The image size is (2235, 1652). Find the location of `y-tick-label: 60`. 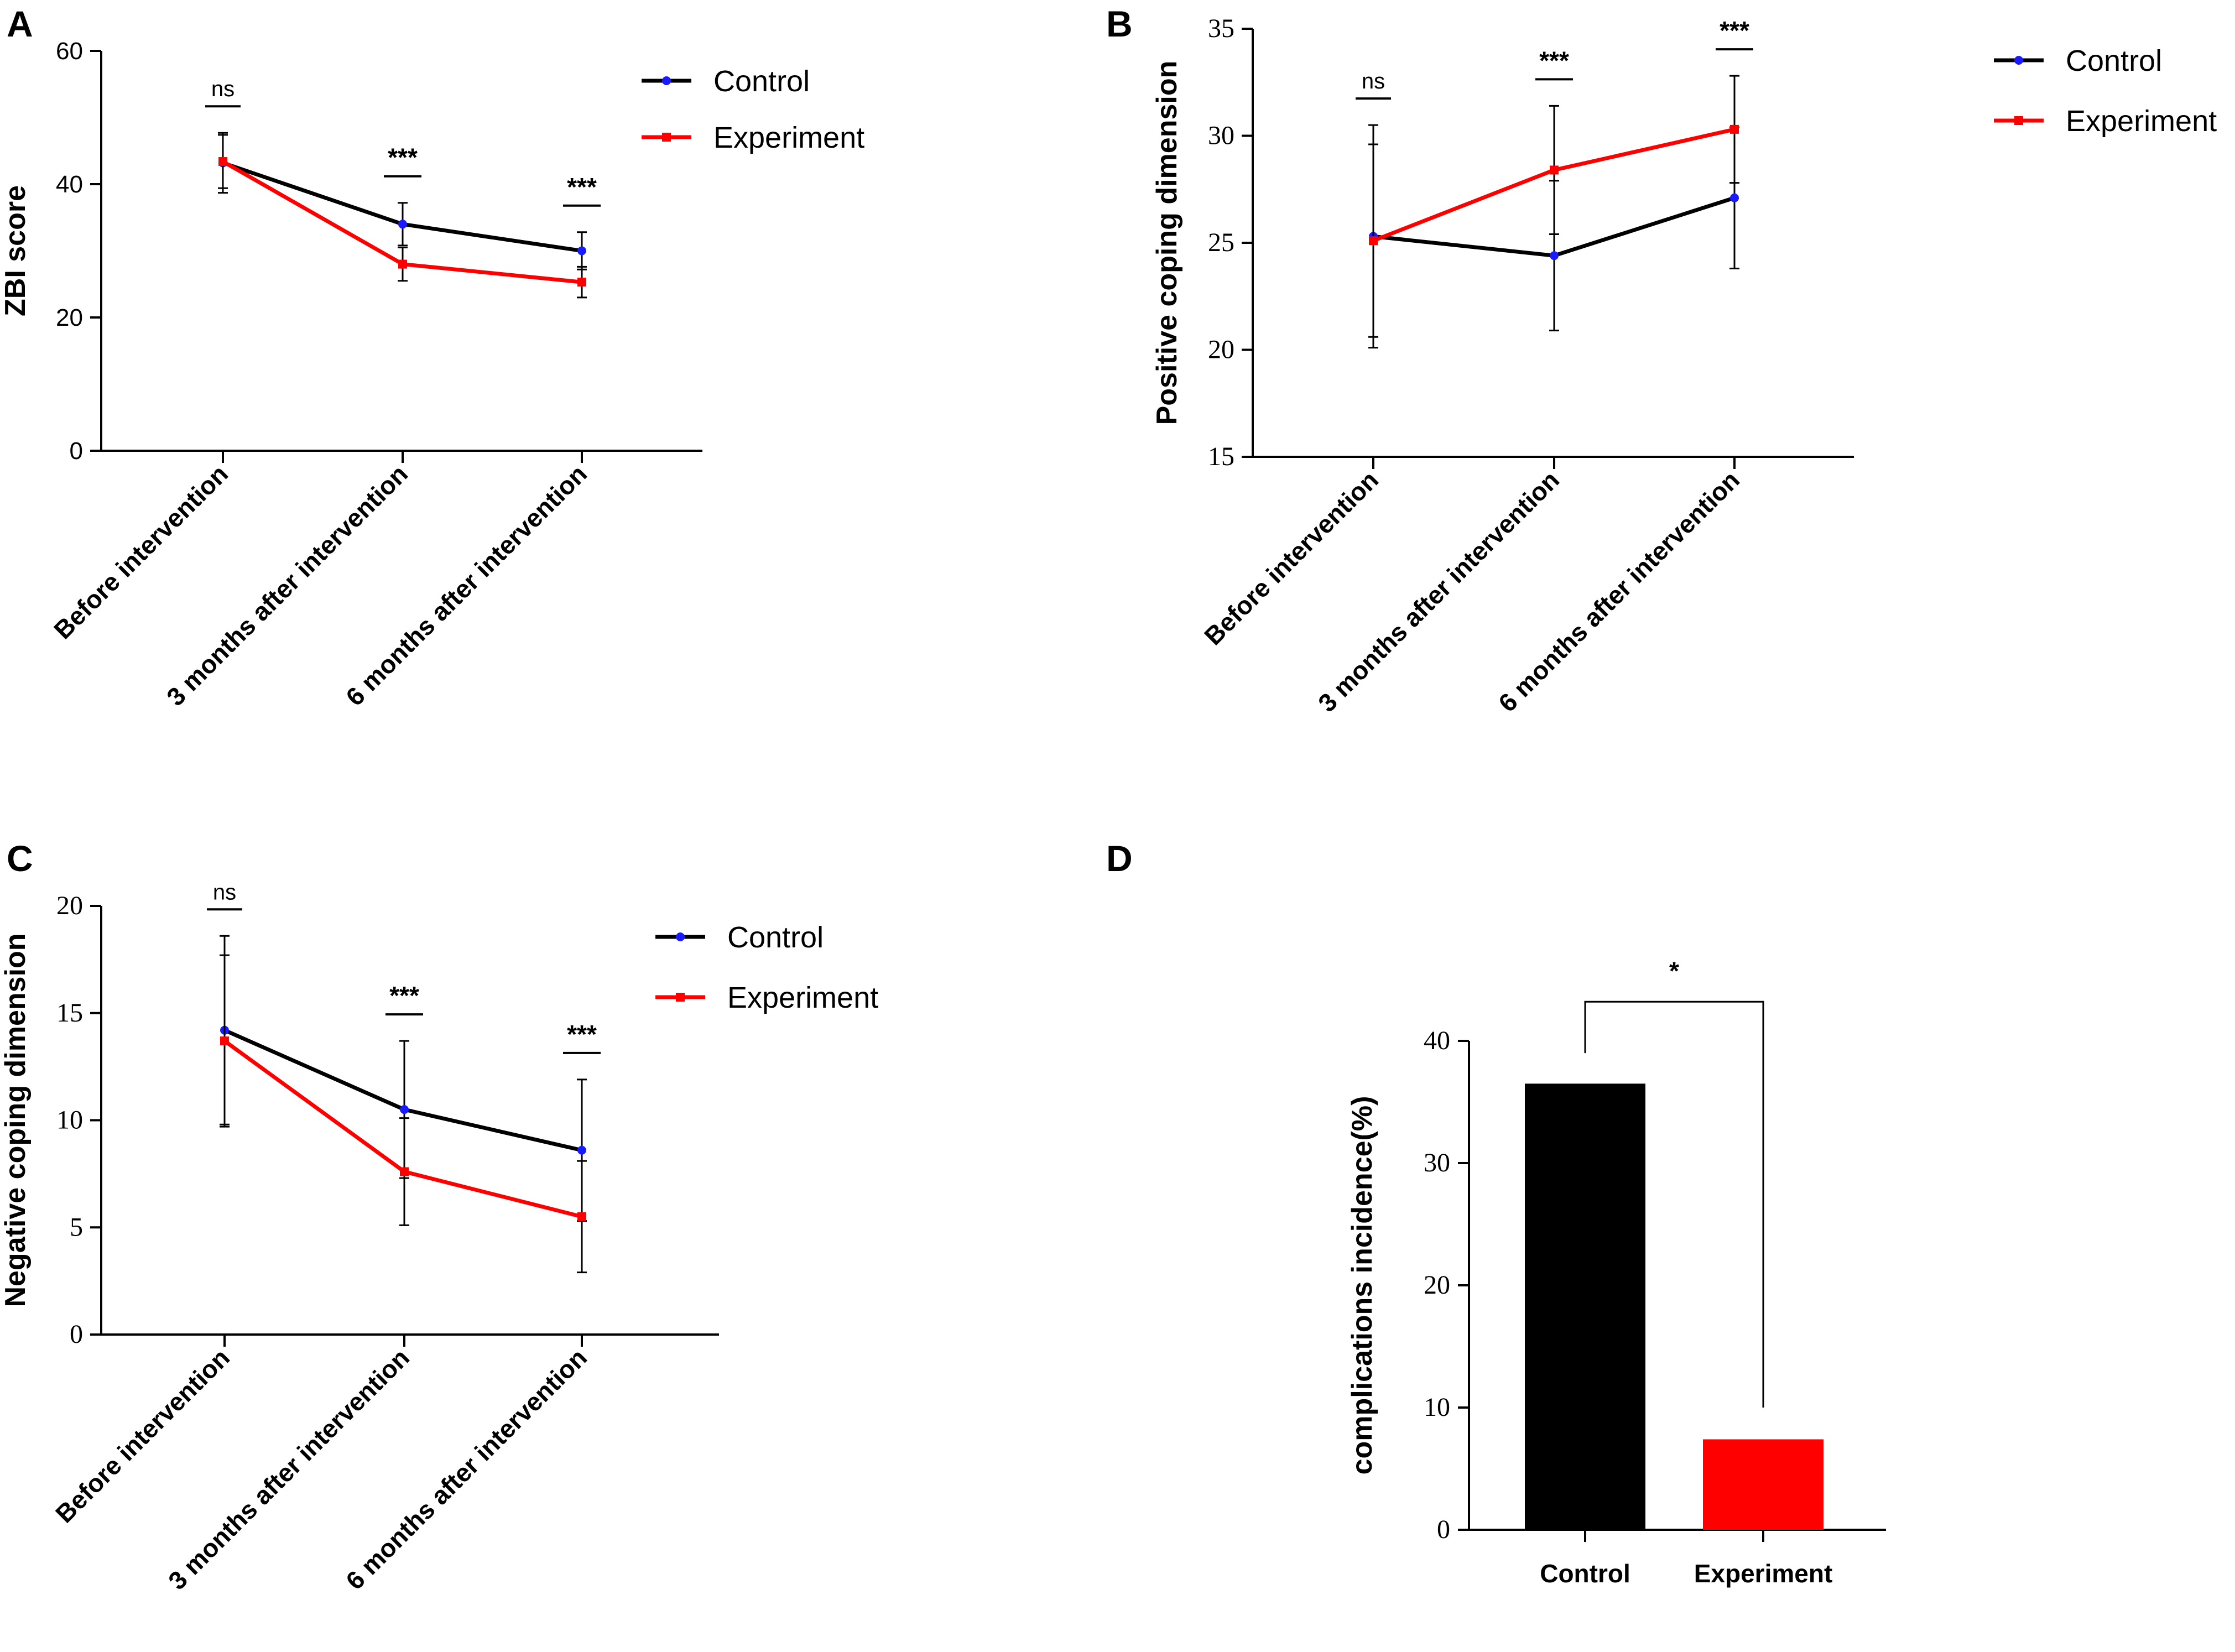

y-tick-label: 60 is located at coordinates (69, 51).